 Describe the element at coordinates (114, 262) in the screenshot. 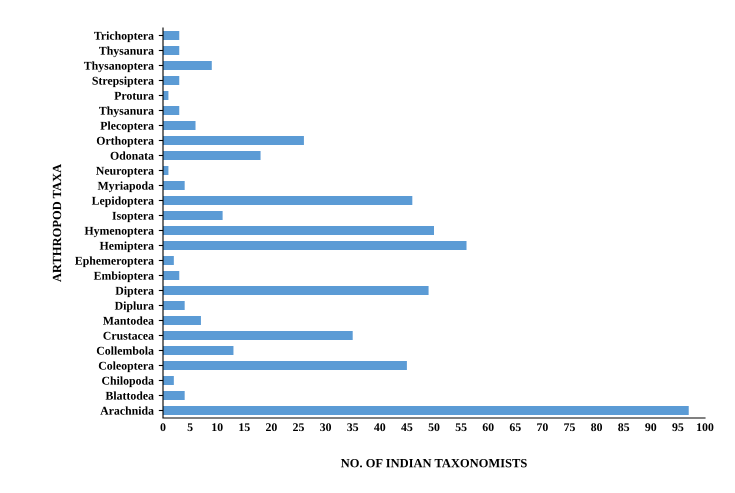

I see `y-tick-label: Ephemeroptera` at that location.